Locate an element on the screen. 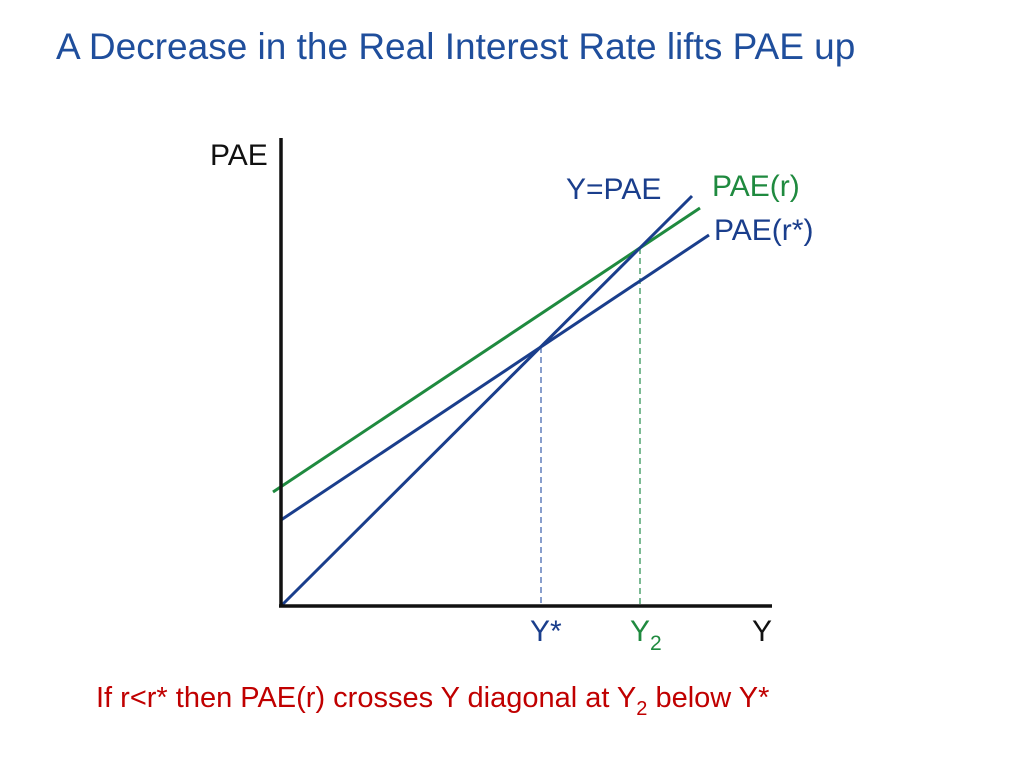 This screenshot has height=768, width=1024. diagonal-label: Y=PAE is located at coordinates (614, 189).